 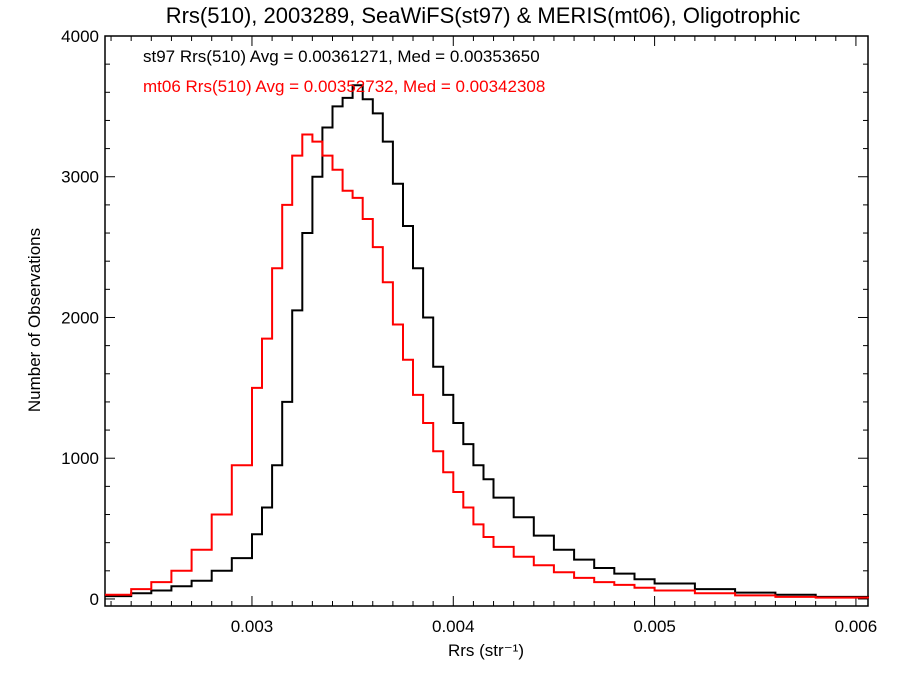 I want to click on y-tick-label: 4000, so click(x=80, y=36).